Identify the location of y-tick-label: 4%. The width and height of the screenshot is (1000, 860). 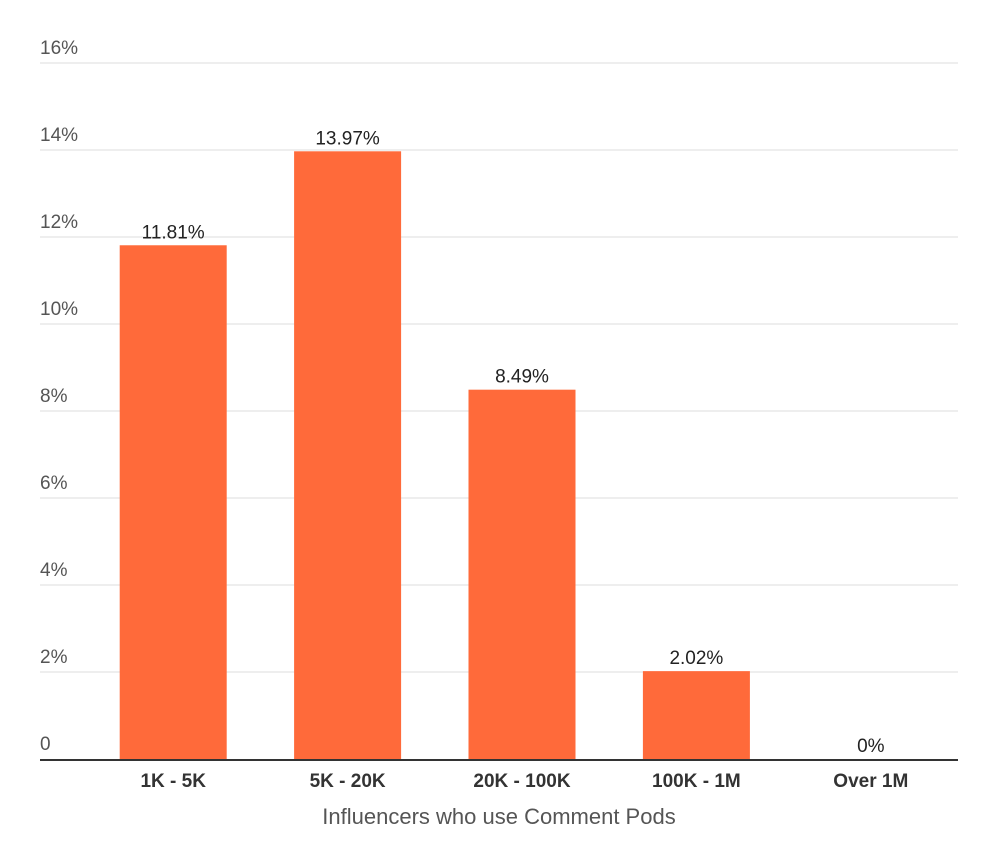
(54, 570).